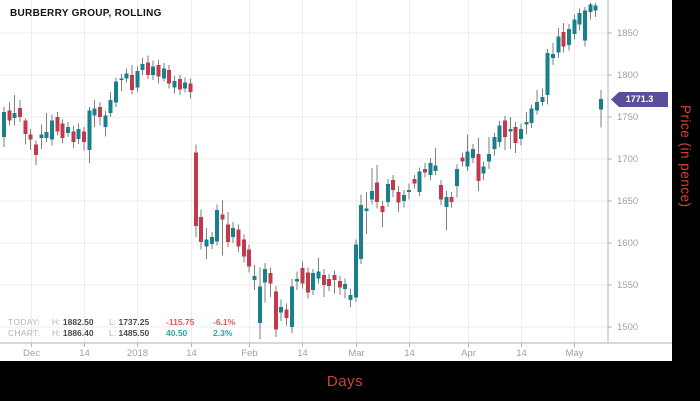  What do you see at coordinates (627, 33) in the screenshot?
I see `y-tick-label: 1850` at bounding box center [627, 33].